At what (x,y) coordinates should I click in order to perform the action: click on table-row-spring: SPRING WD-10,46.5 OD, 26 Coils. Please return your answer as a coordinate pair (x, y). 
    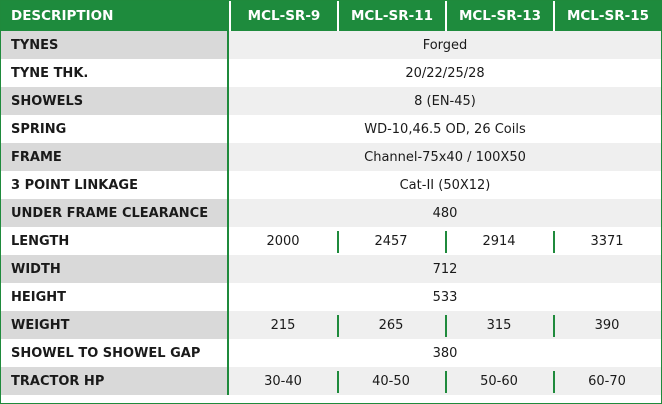
    Looking at the image, I should click on (331, 129).